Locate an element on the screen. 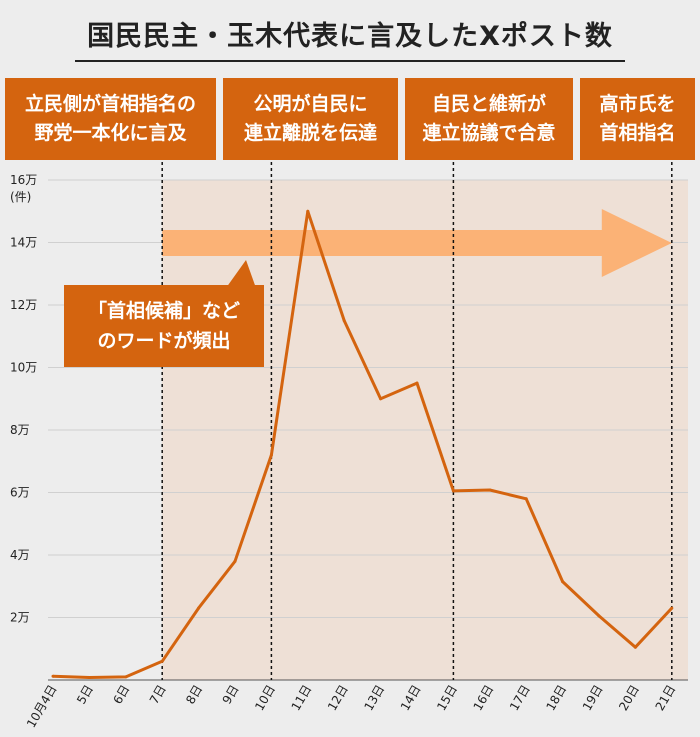  y-tick-label: 16万 is located at coordinates (23, 180).